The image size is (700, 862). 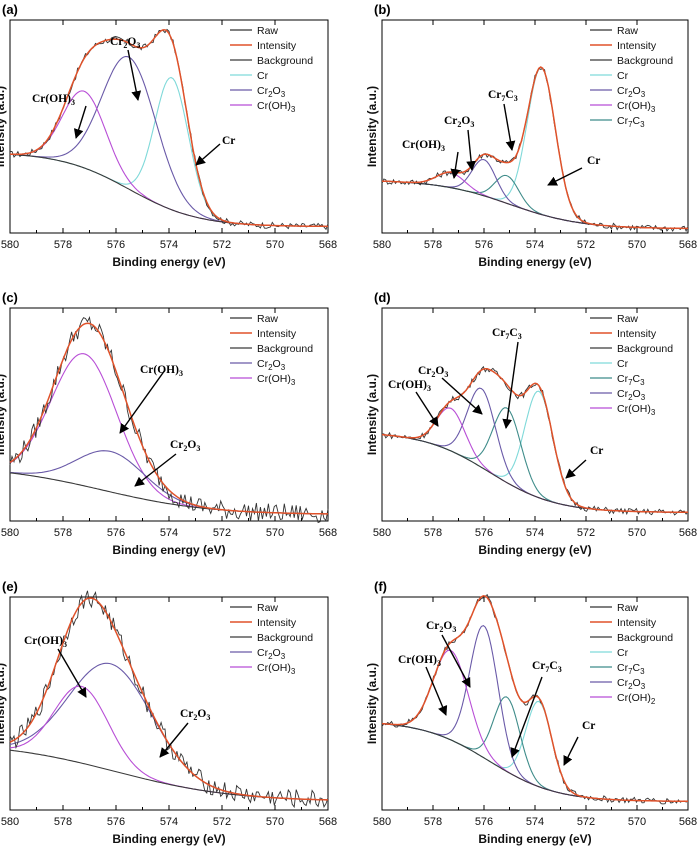 I want to click on intensity-curve, so click(x=168, y=699).